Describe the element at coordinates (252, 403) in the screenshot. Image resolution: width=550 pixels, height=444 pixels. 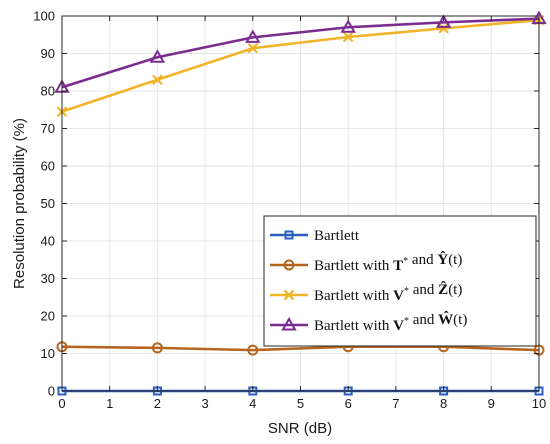
I see `x-tick-label: 4` at that location.